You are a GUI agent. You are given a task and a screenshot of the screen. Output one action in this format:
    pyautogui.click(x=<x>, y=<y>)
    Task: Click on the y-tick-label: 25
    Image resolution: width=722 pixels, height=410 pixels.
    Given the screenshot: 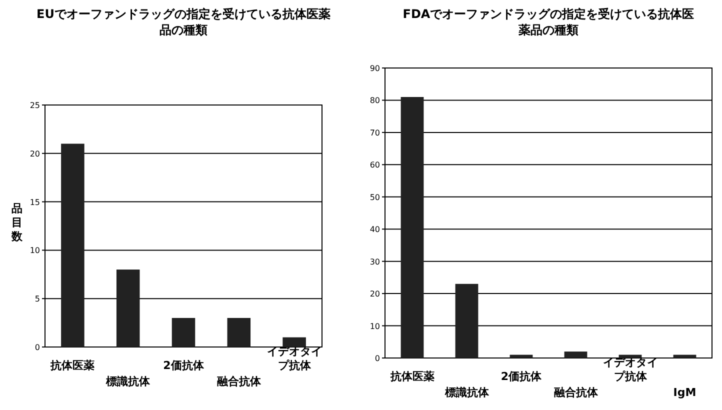 What is the action you would take?
    pyautogui.click(x=35, y=105)
    